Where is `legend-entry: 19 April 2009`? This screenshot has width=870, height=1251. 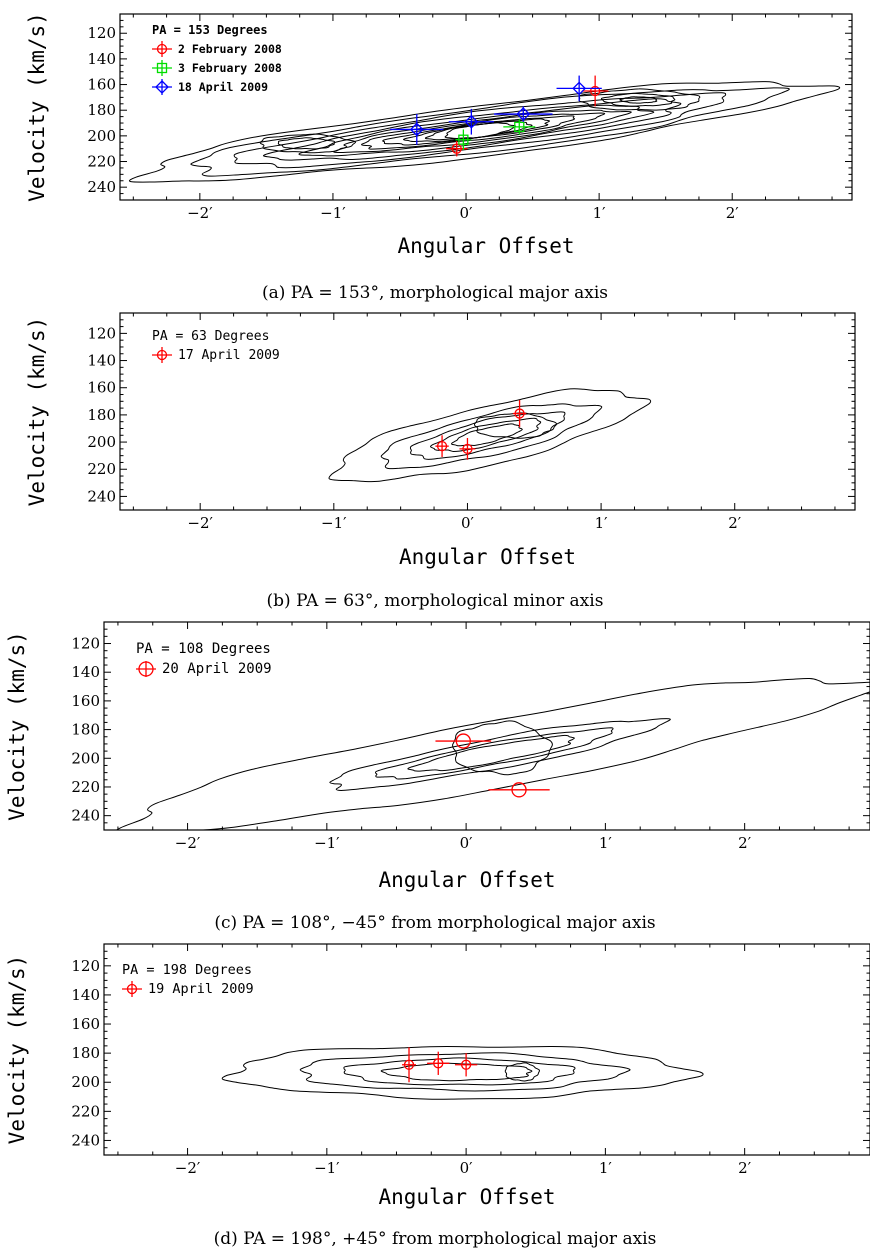 legend-entry: 19 April 2009 is located at coordinates (201, 989).